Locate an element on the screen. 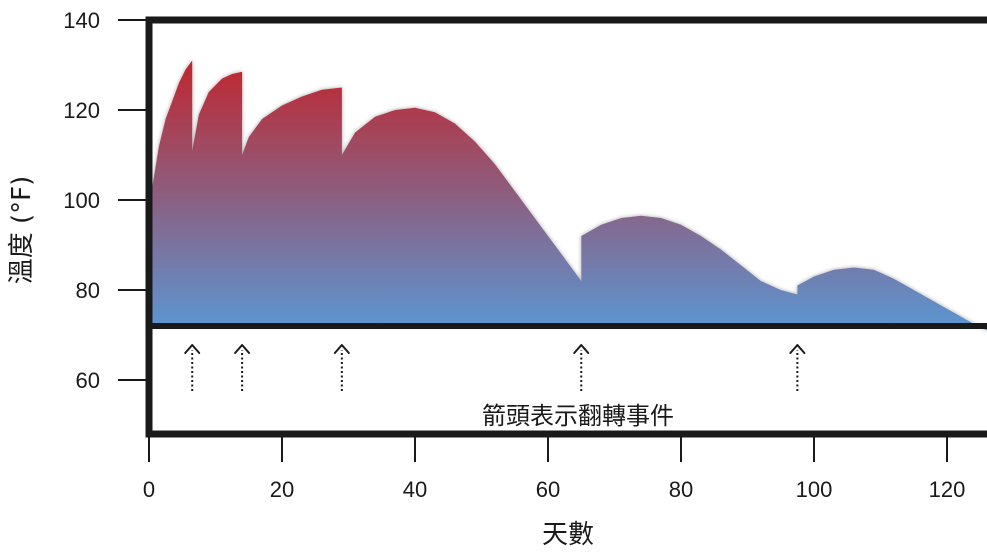 The height and width of the screenshot is (552, 987). y-tick-label: 120 is located at coordinates (81, 110).